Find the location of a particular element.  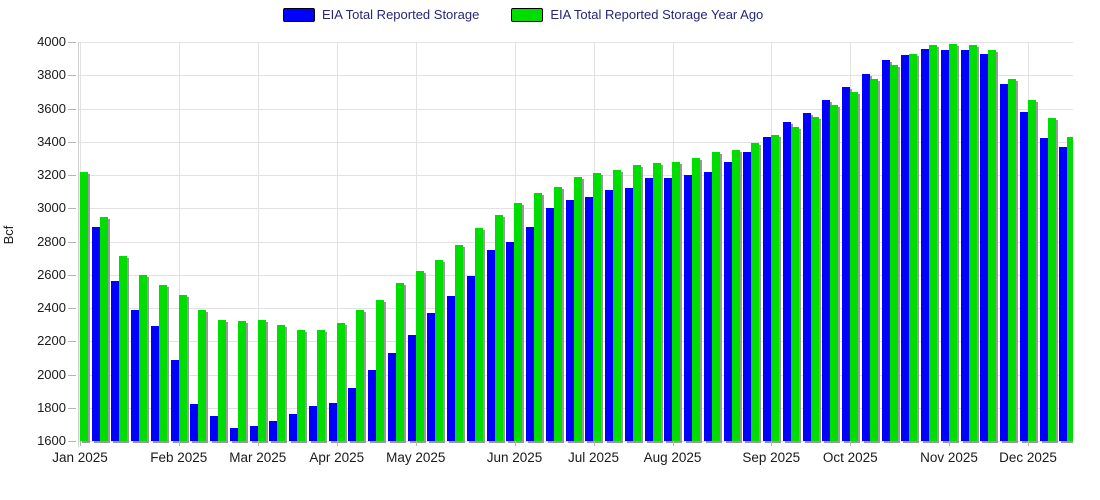

x-axis-tick-label: Mar 2025 is located at coordinates (258, 457).